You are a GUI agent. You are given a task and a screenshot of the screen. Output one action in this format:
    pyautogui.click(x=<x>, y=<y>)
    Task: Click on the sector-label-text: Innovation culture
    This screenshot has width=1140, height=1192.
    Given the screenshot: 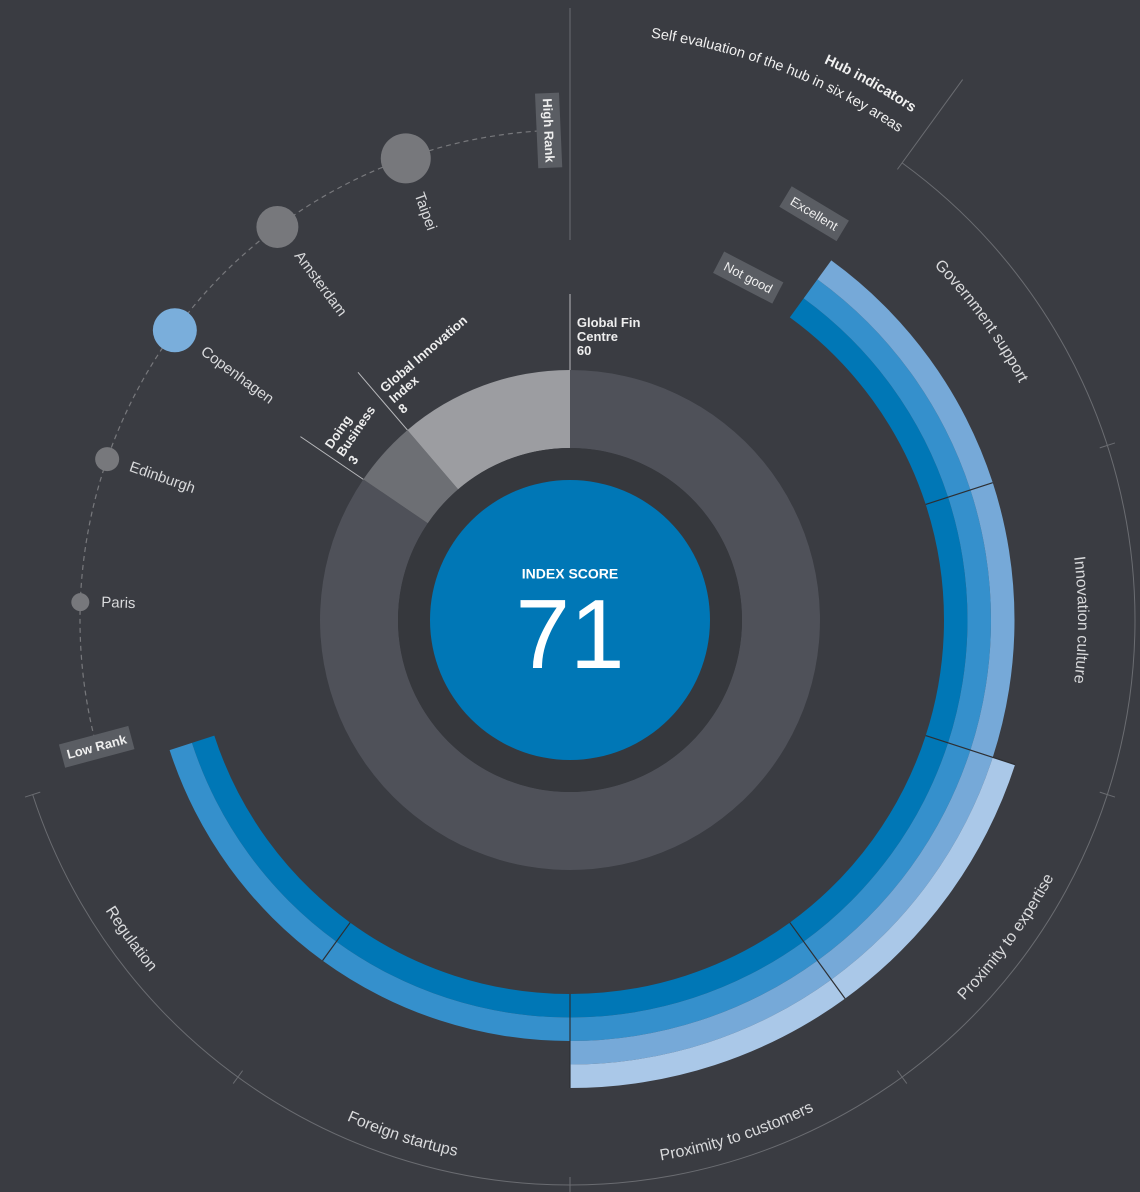 What is the action you would take?
    pyautogui.click(x=1080, y=619)
    